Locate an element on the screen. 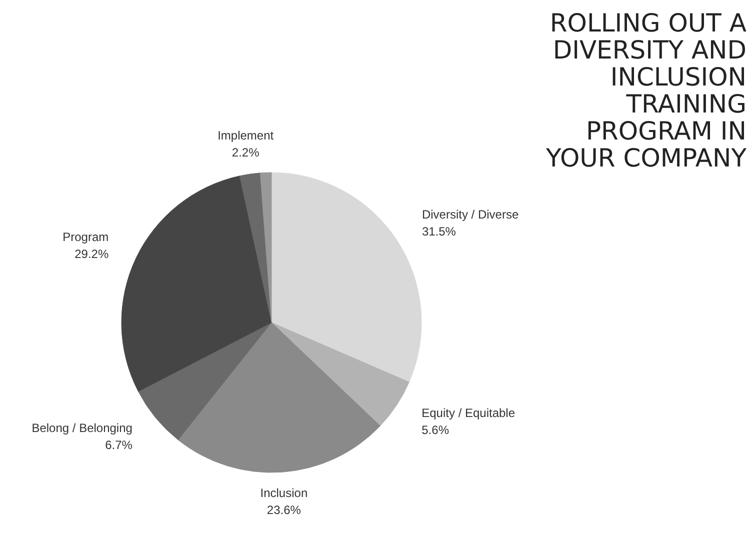 This screenshot has width=755, height=550. data-label: 23.6% is located at coordinates (284, 510).